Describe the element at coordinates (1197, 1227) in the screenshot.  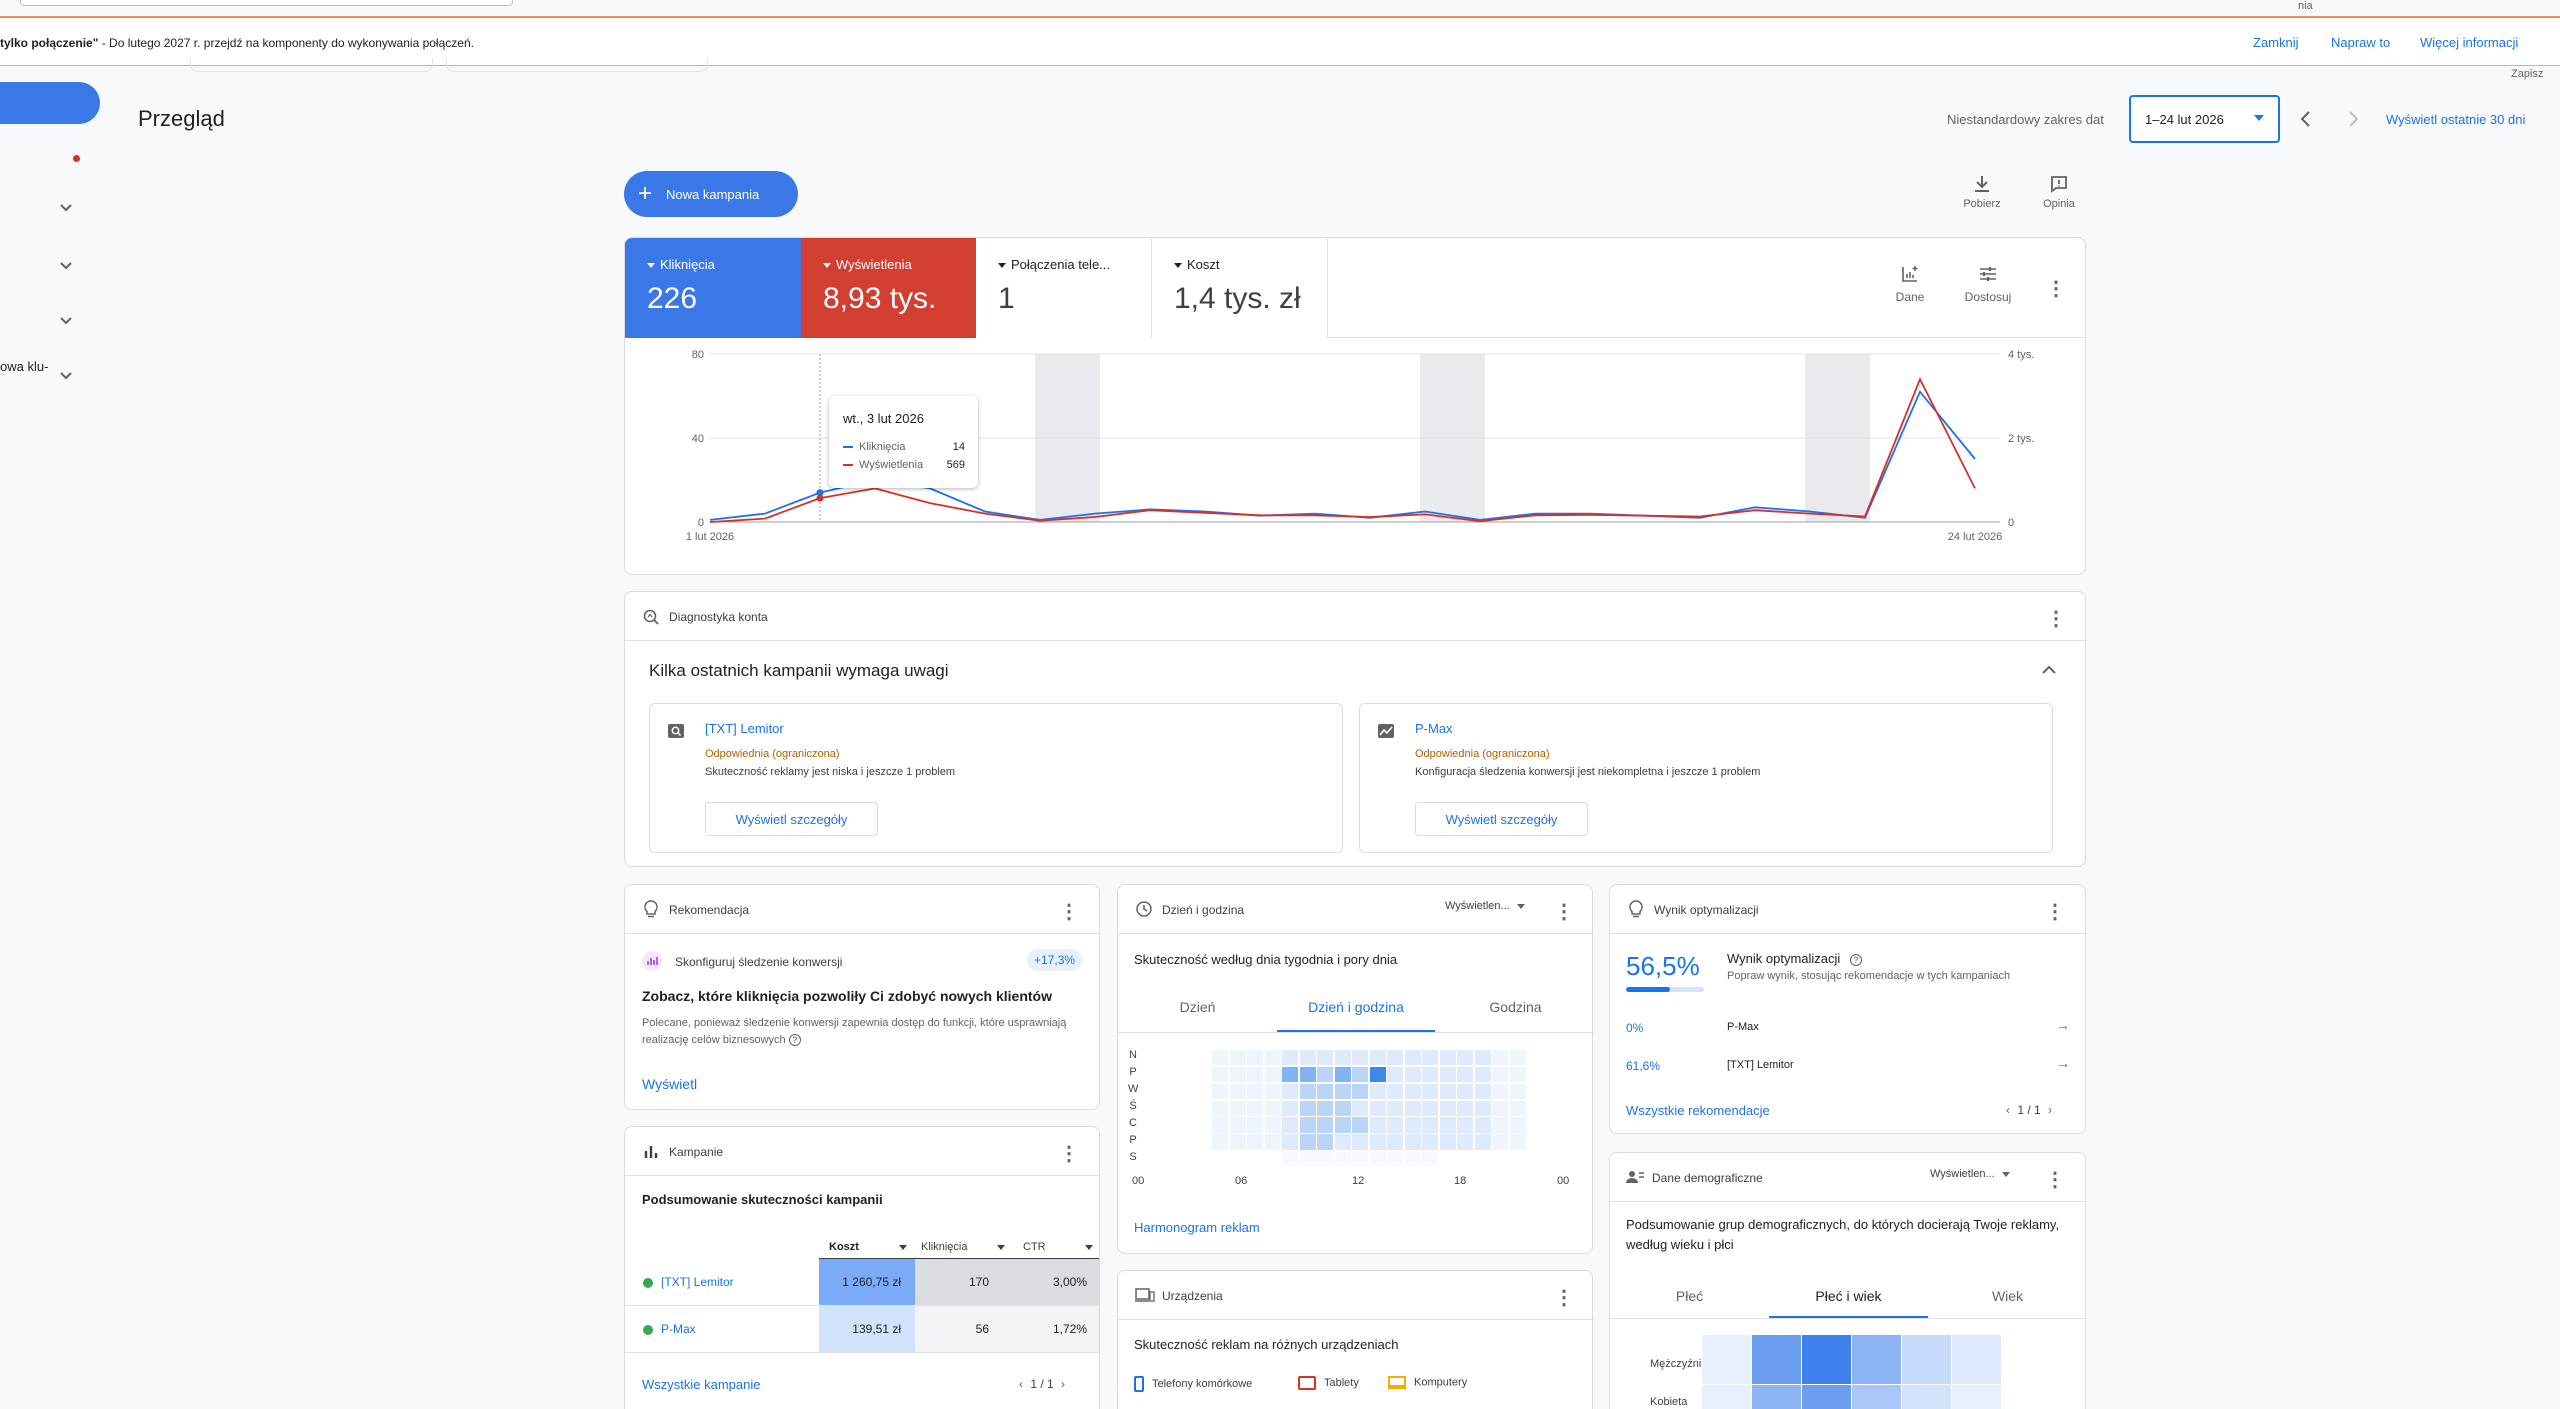
I see `ad-schedule-link: Harmonogram reklam` at that location.